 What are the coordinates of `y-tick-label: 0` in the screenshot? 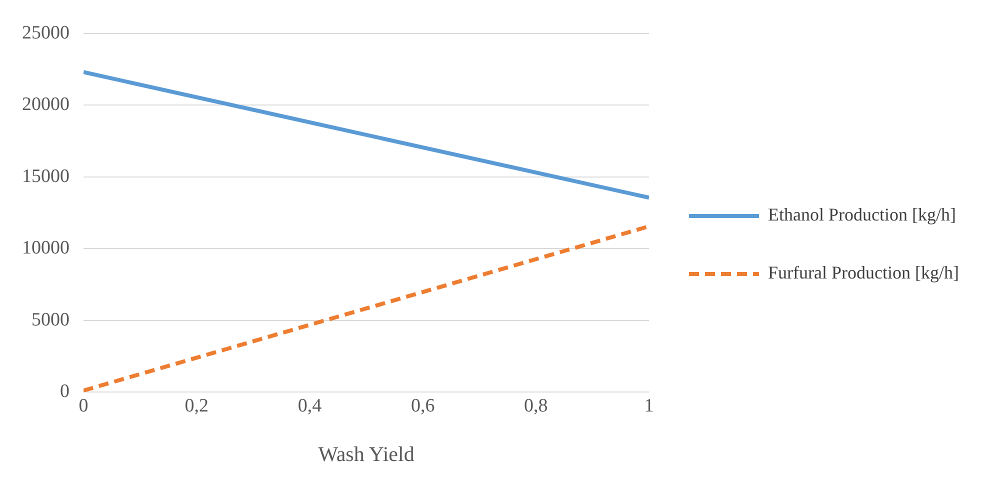 It's located at (65, 391).